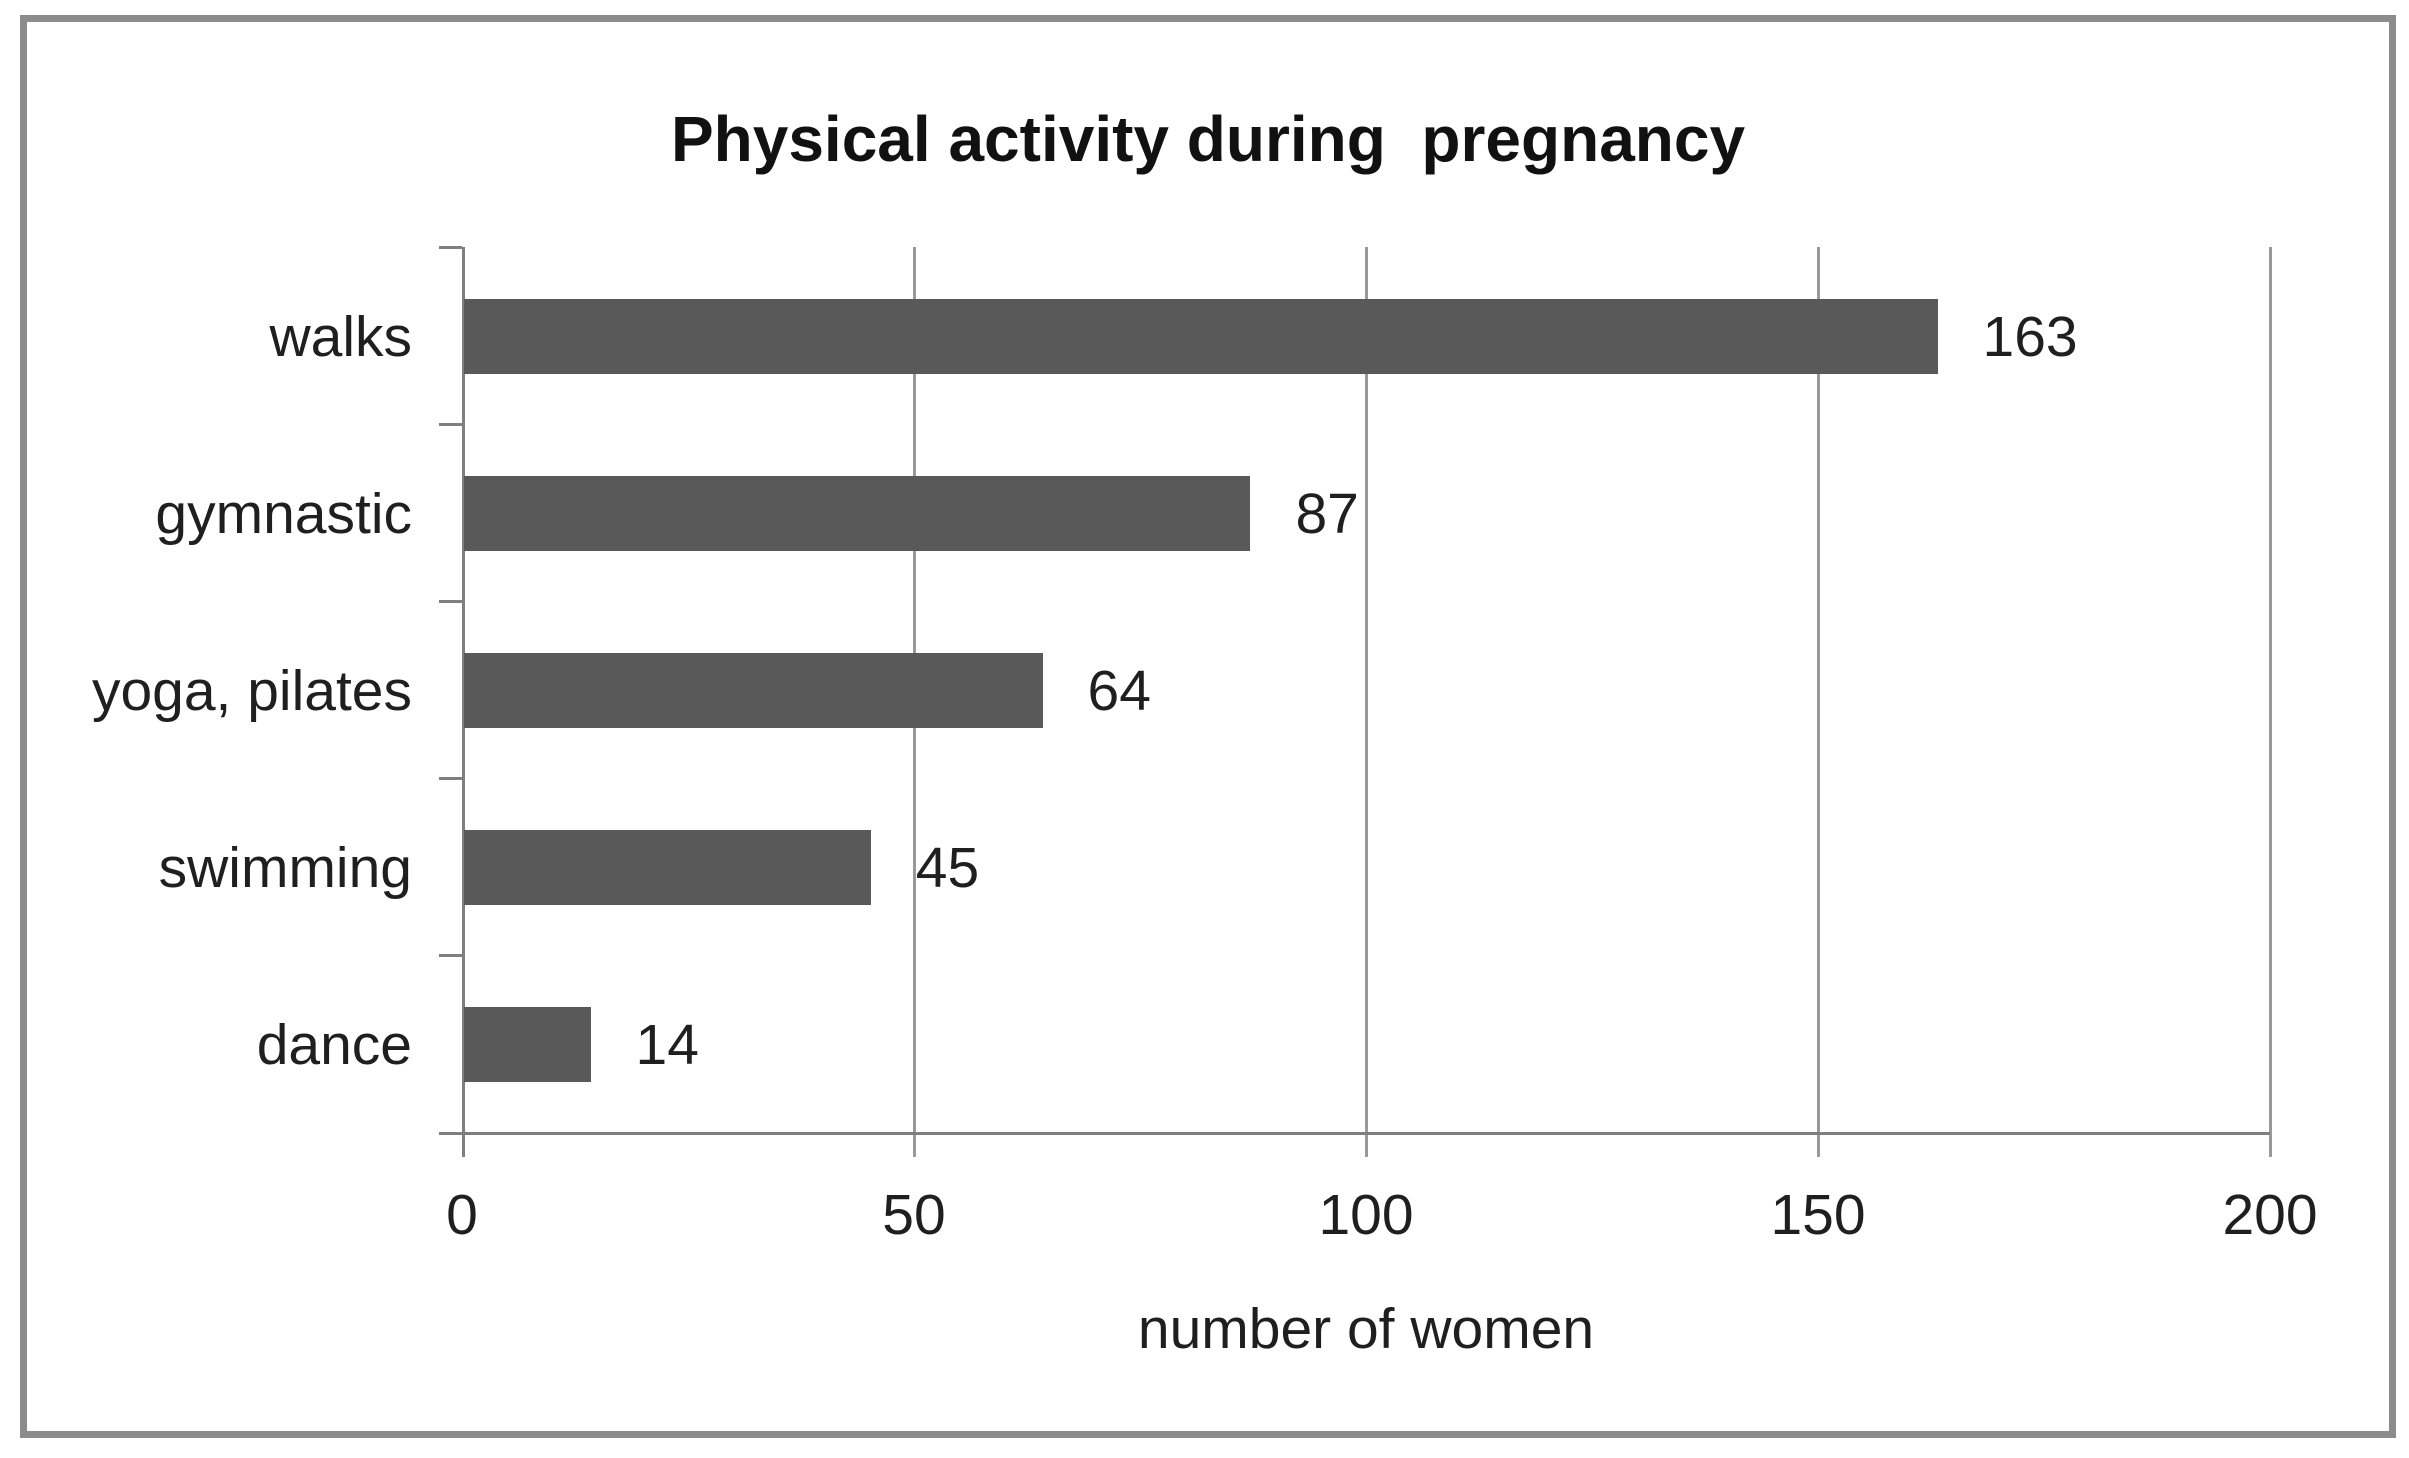 The height and width of the screenshot is (1458, 2409). Describe the element at coordinates (1366, 1329) in the screenshot. I see `x-axis-title: number of women` at that location.